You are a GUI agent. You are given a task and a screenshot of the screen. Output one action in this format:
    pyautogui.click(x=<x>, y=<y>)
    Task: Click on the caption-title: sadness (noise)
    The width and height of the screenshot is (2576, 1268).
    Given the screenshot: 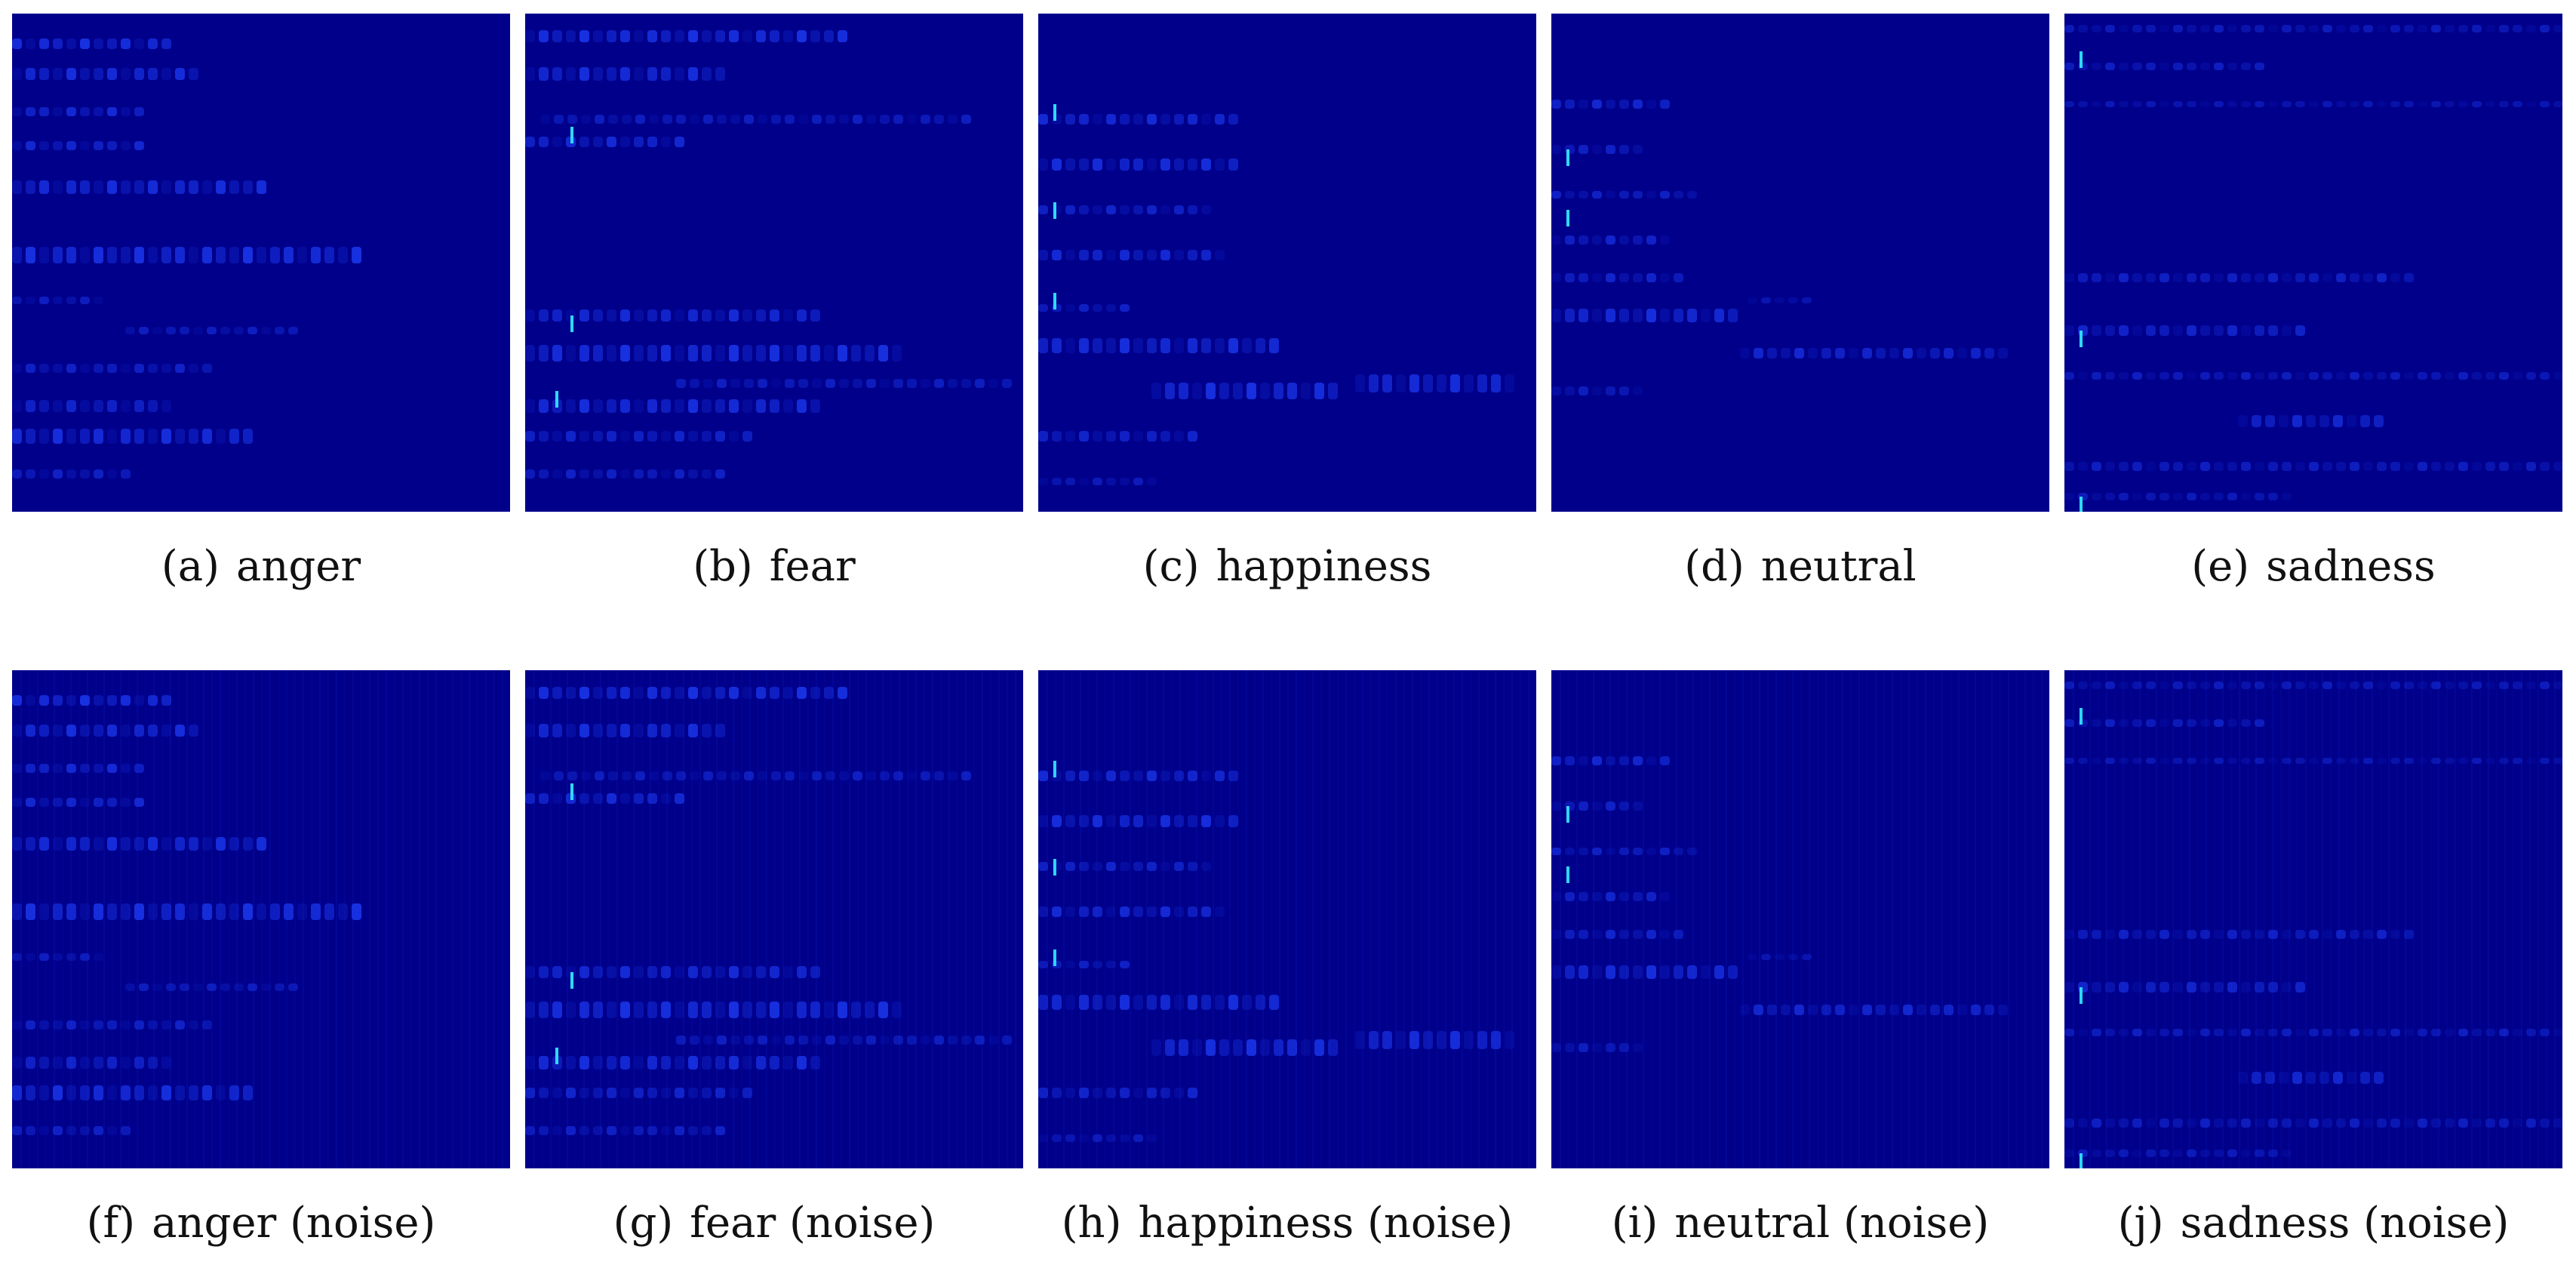 What is the action you would take?
    pyautogui.click(x=2345, y=1223)
    